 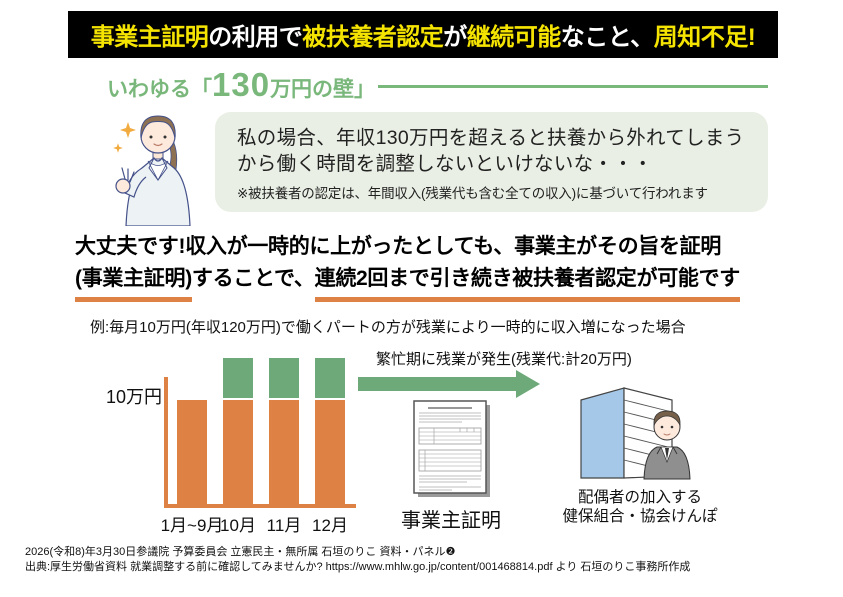 What do you see at coordinates (134, 397) in the screenshot?
I see `chart-y-label: 10万円` at bounding box center [134, 397].